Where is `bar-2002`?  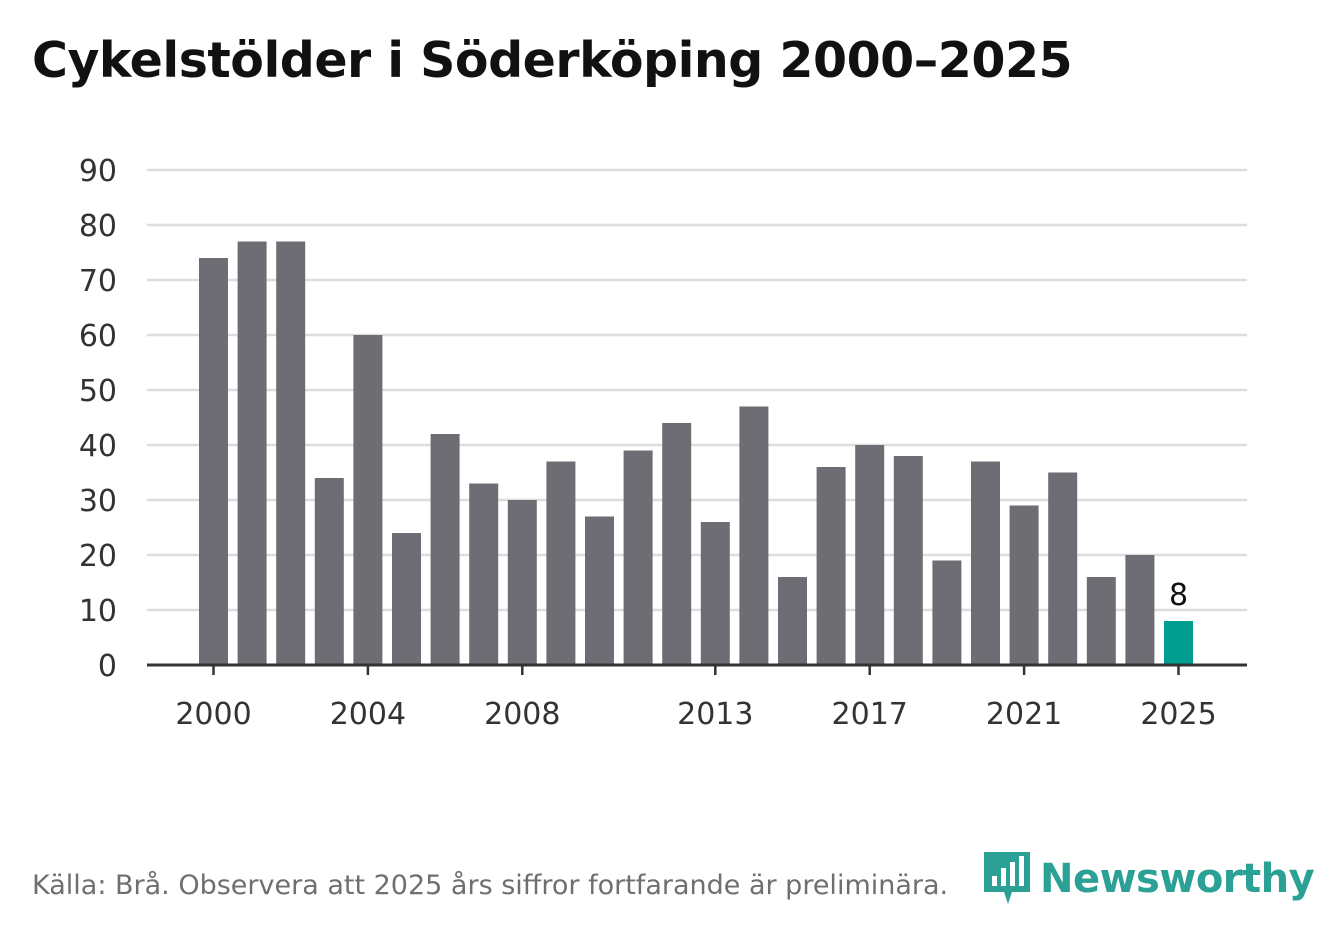 bar-2002 is located at coordinates (291, 453).